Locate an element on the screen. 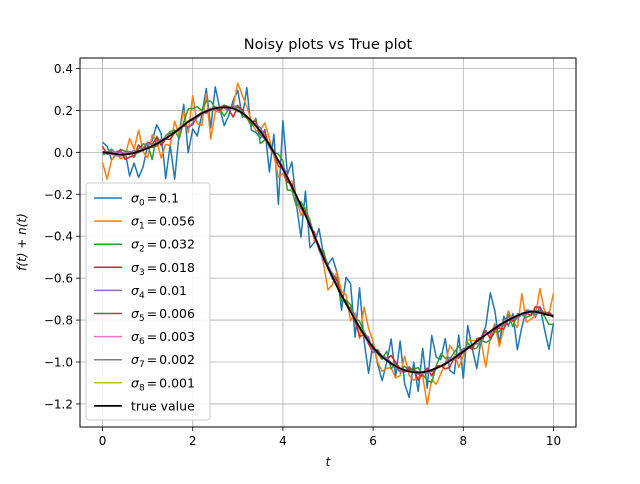 Image resolution: width=640 pixels, height=484 pixels. x-tick-label: 4 is located at coordinates (283, 441).